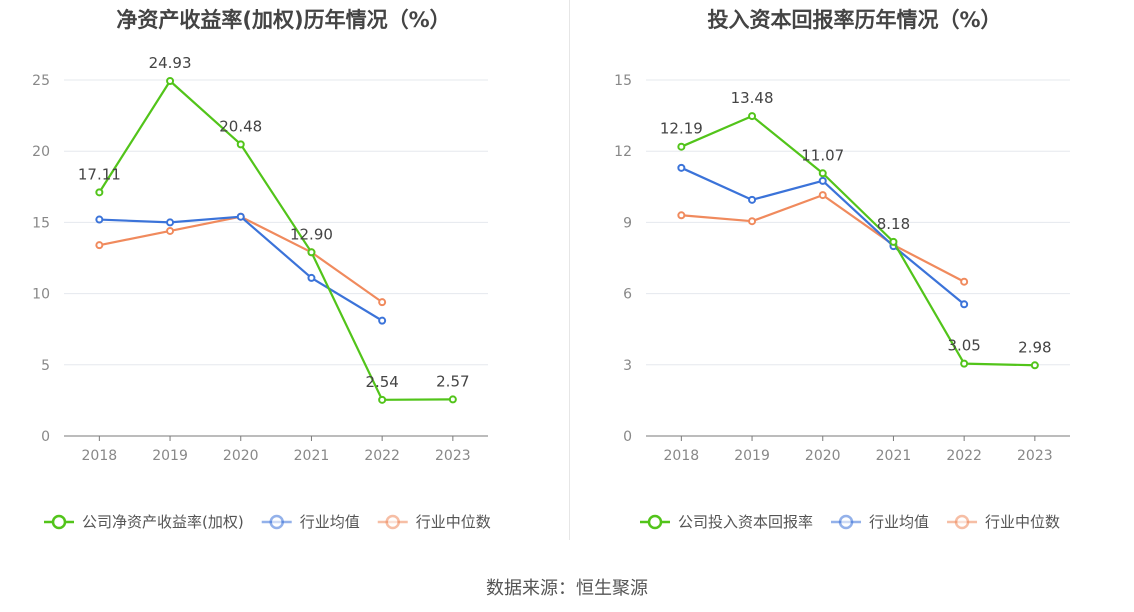  Describe the element at coordinates (627, 223) in the screenshot. I see `y-tick-label: 9` at that location.